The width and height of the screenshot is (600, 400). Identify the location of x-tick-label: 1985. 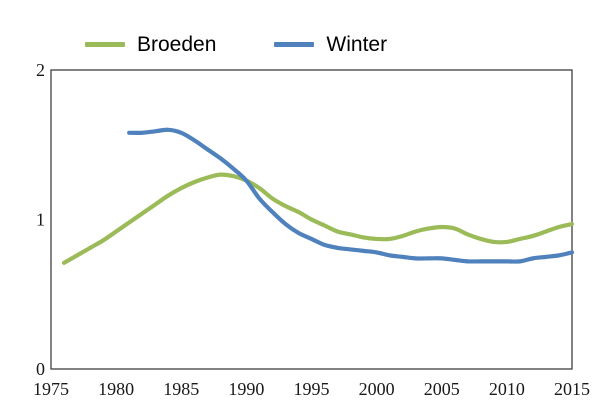
(181, 389).